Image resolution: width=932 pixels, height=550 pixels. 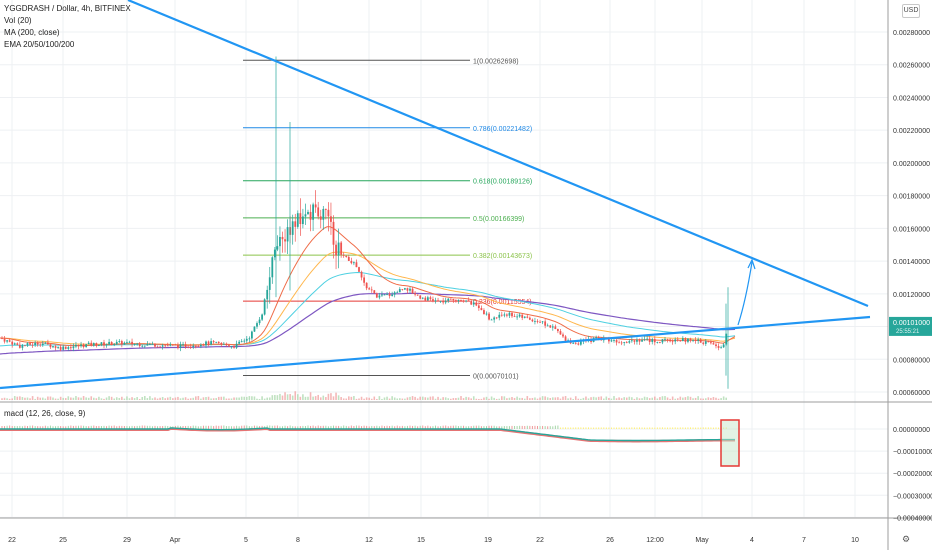 I want to click on time-tick-label: 4, so click(x=752, y=540).